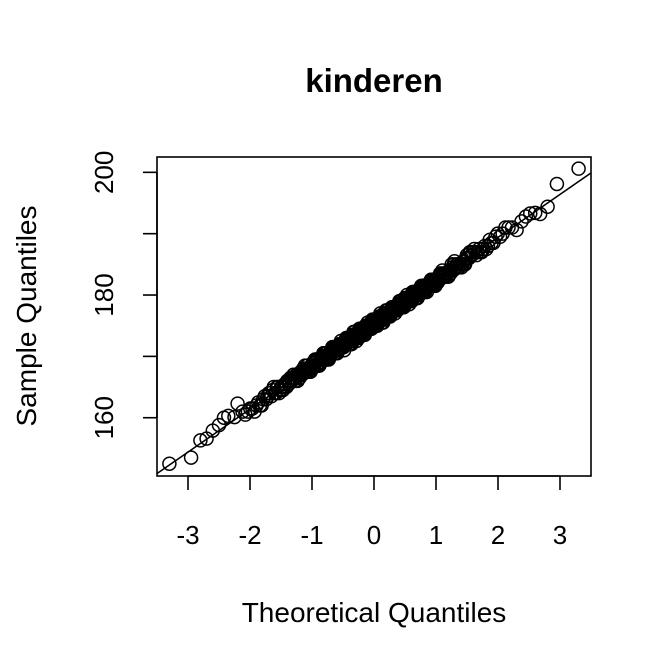 This screenshot has width=672, height=672. I want to click on x-tick-label: -1, so click(311, 535).